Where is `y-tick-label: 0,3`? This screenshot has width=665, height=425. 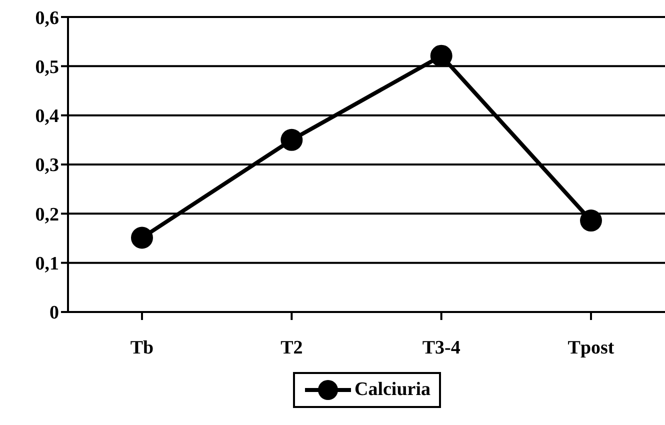
y-tick-label: 0,3 is located at coordinates (47, 165).